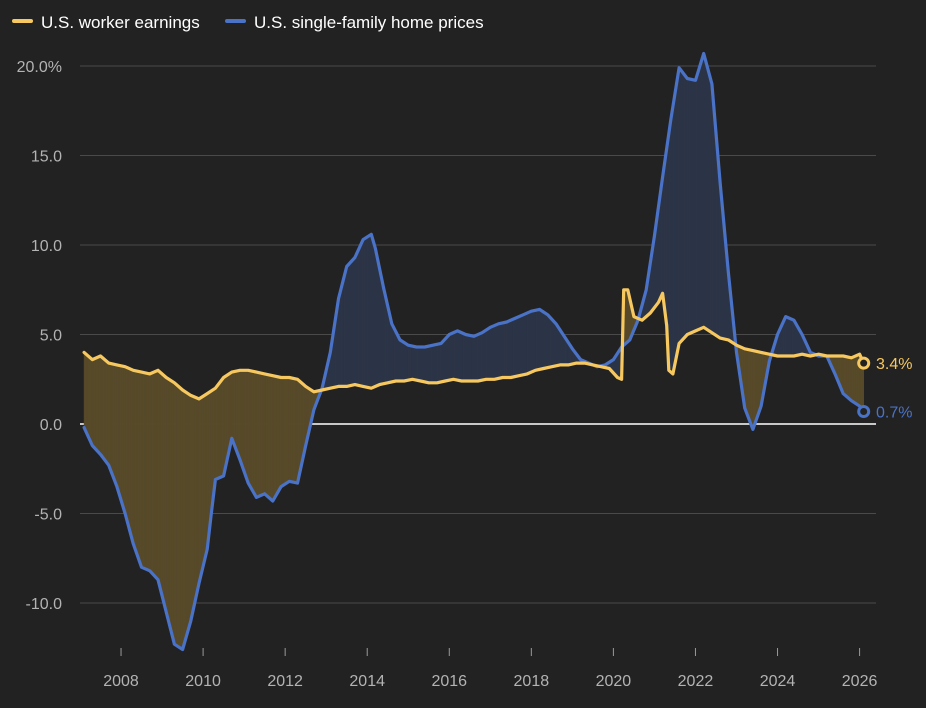  I want to click on y-tick-label: 5.0, so click(51, 336).